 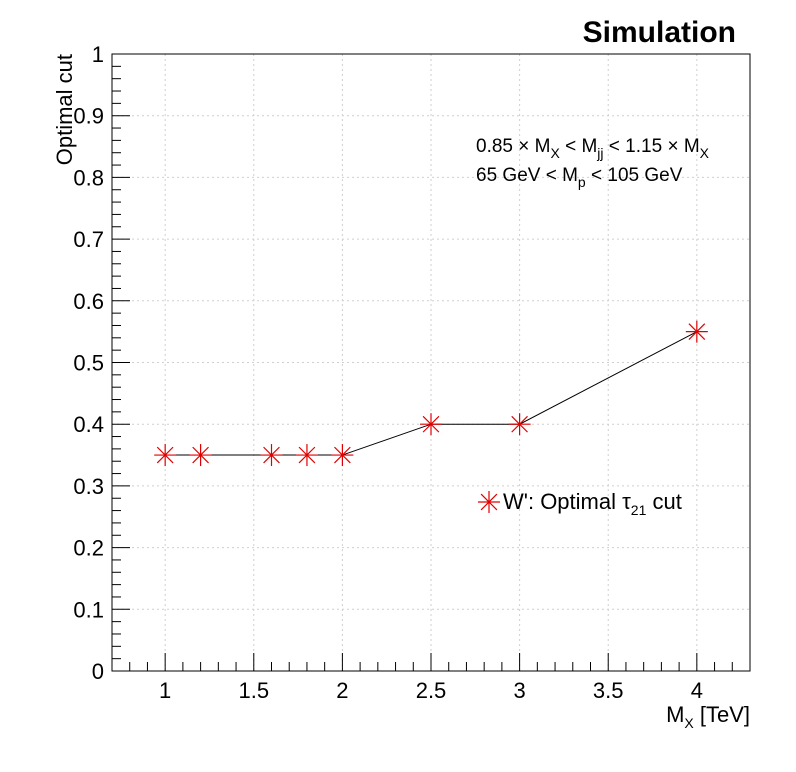 I want to click on x-tick-label: 3.5, so click(x=608, y=690).